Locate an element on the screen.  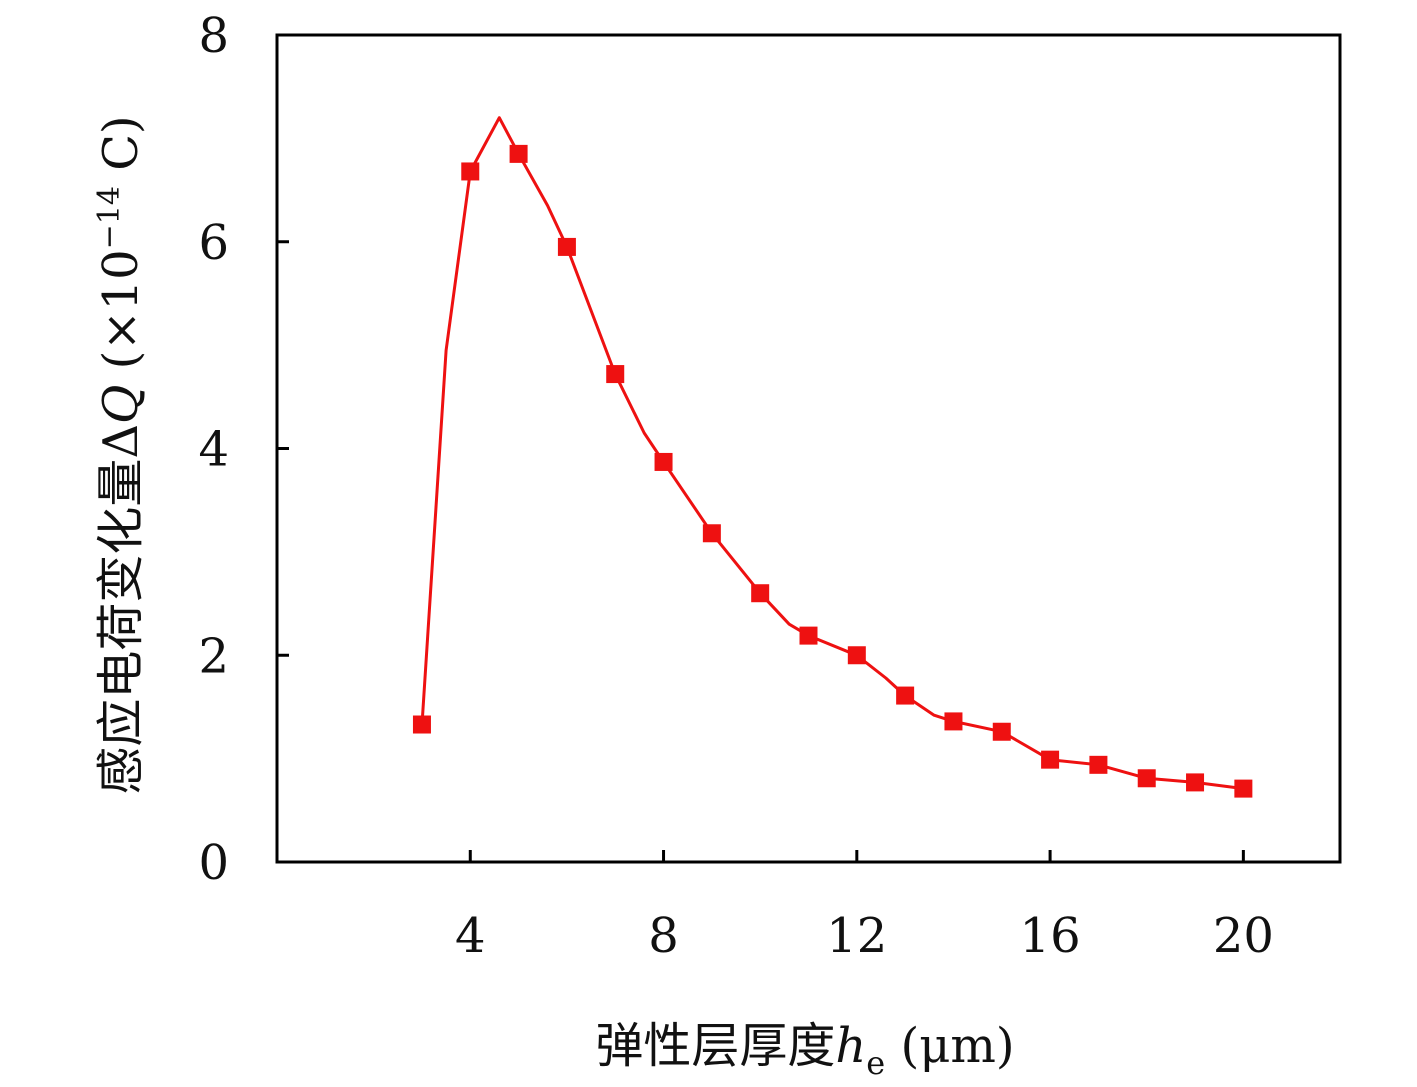
x-tick-label-8: 8 is located at coordinates (663, 936).